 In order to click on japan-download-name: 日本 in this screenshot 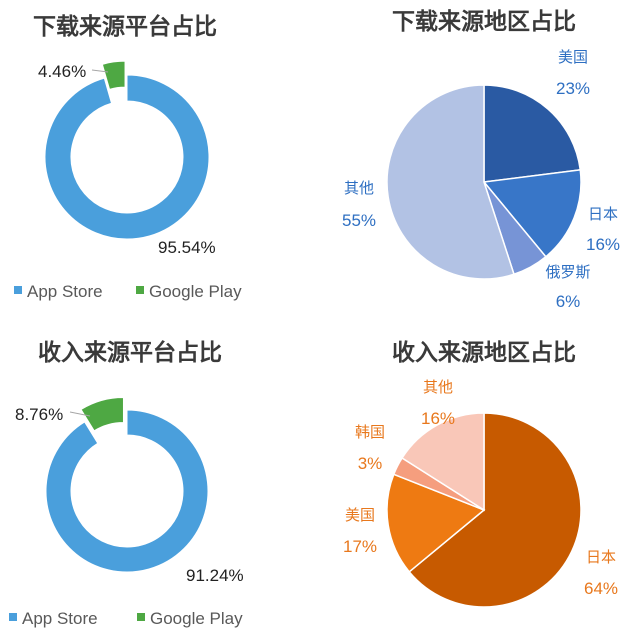, I will do `click(603, 214)`.